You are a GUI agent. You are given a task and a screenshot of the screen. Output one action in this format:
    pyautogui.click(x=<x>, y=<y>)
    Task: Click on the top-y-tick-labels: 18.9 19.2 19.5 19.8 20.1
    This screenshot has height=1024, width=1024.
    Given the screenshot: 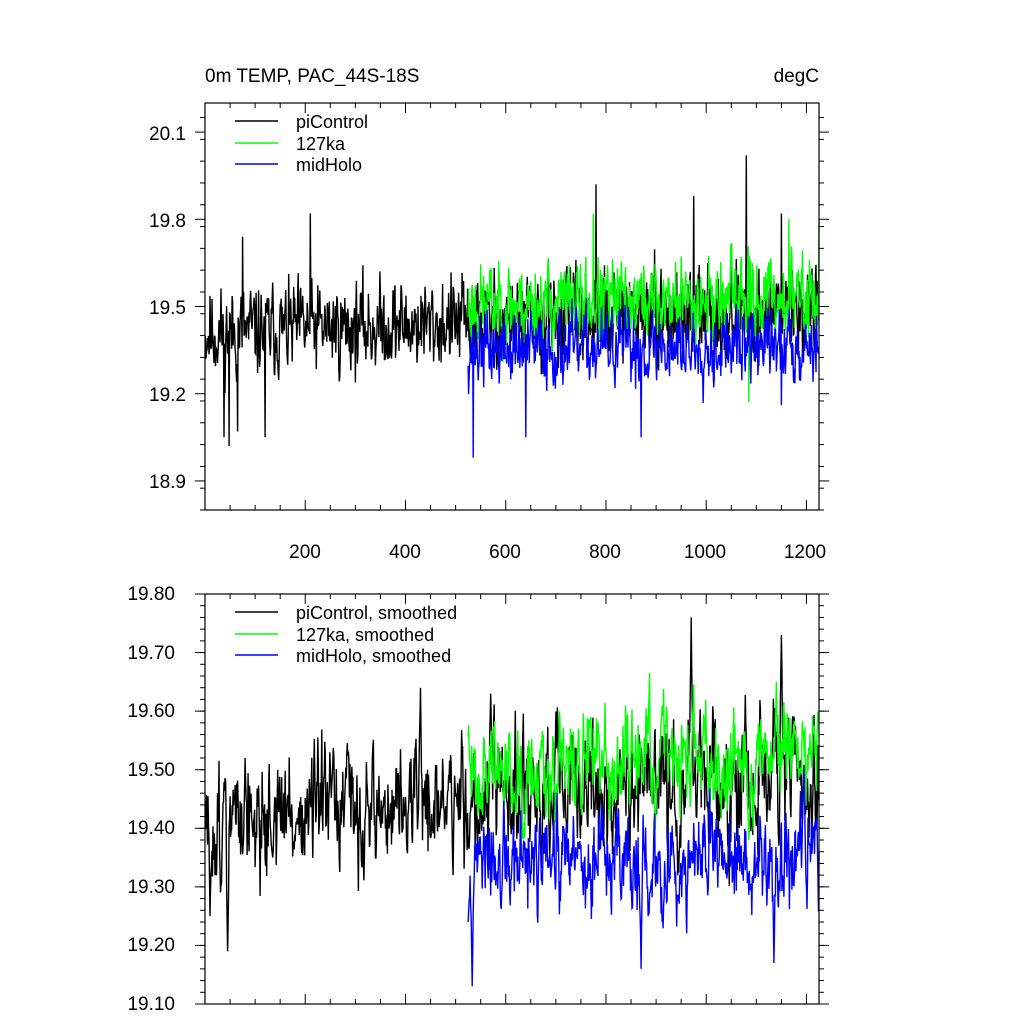 What is the action you would take?
    pyautogui.click(x=167, y=308)
    